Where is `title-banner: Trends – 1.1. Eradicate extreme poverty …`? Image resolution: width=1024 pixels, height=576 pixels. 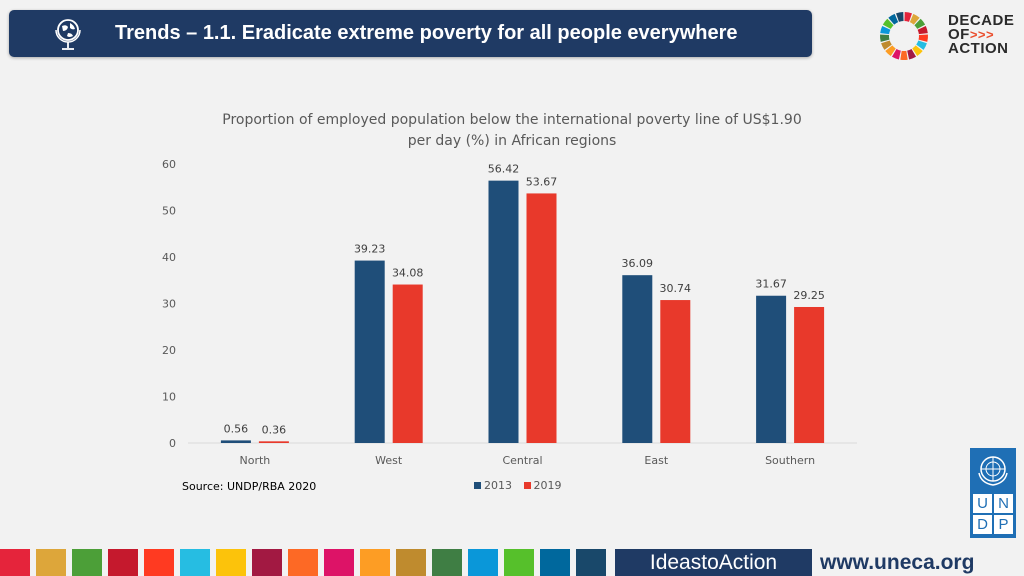
title-banner: Trends – 1.1. Eradicate extreme poverty … is located at coordinates (410, 33).